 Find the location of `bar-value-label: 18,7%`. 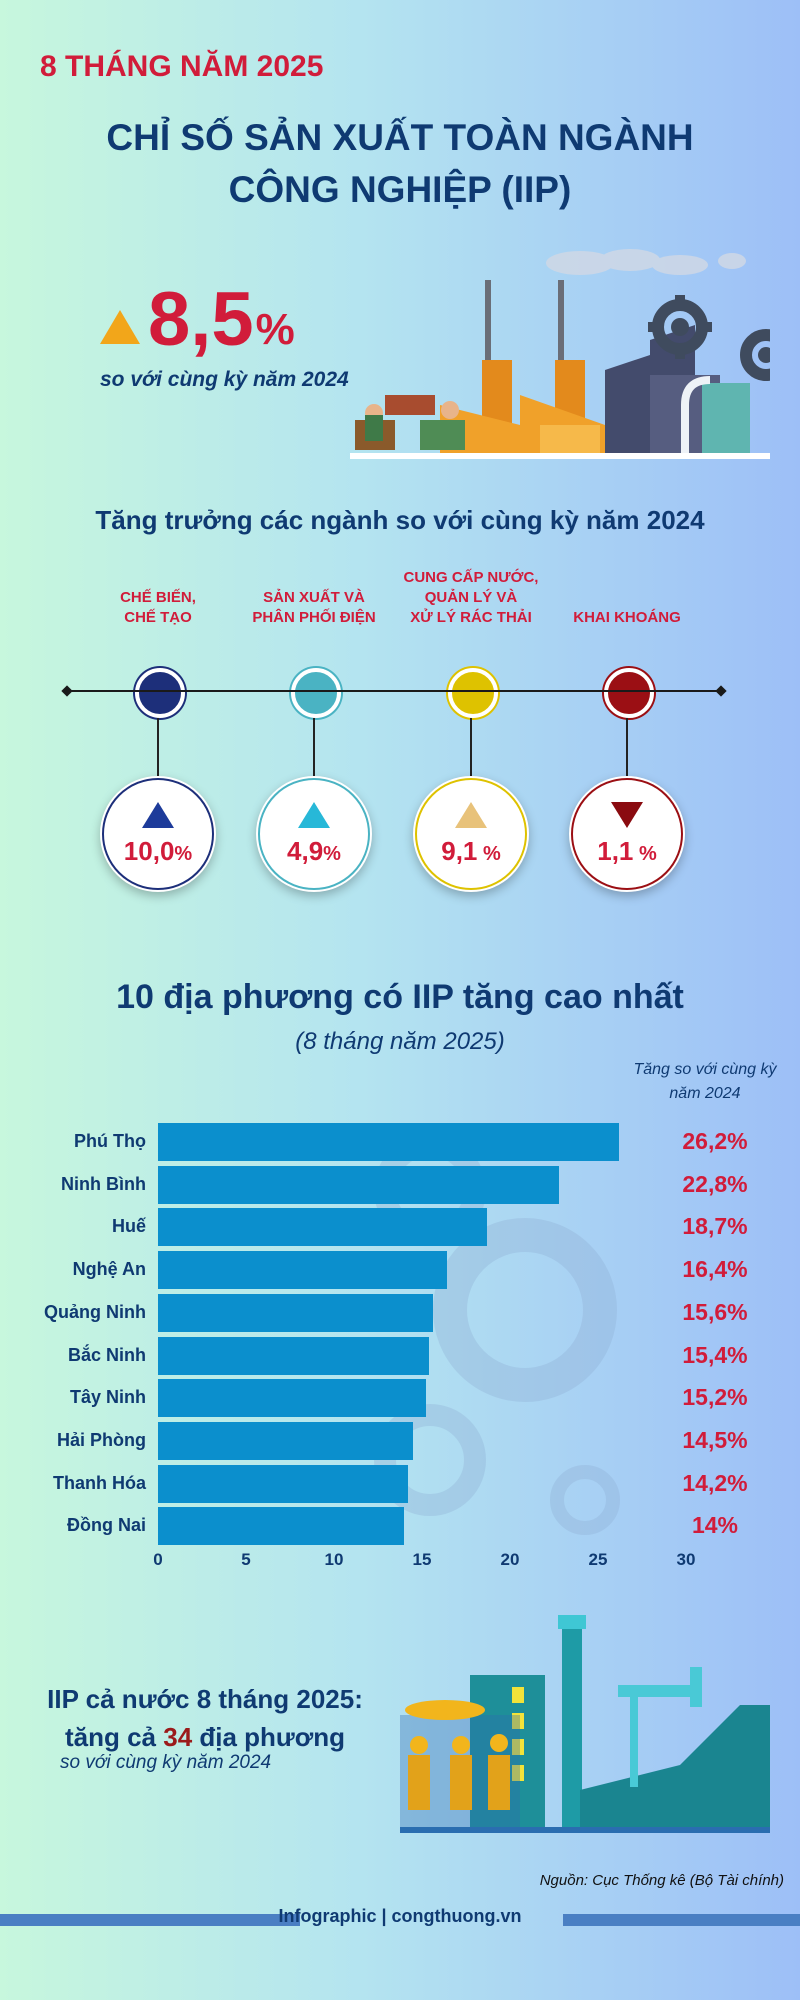

bar-value-label: 18,7% is located at coordinates (715, 1226).